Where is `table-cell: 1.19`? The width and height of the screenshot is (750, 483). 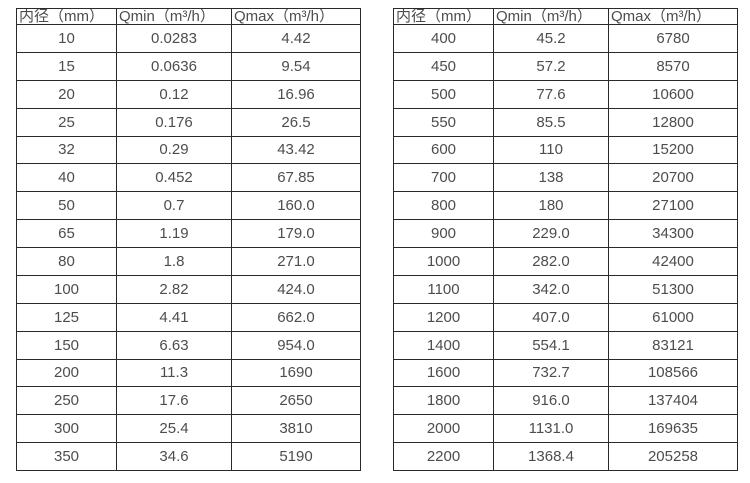 table-cell: 1.19 is located at coordinates (174, 233).